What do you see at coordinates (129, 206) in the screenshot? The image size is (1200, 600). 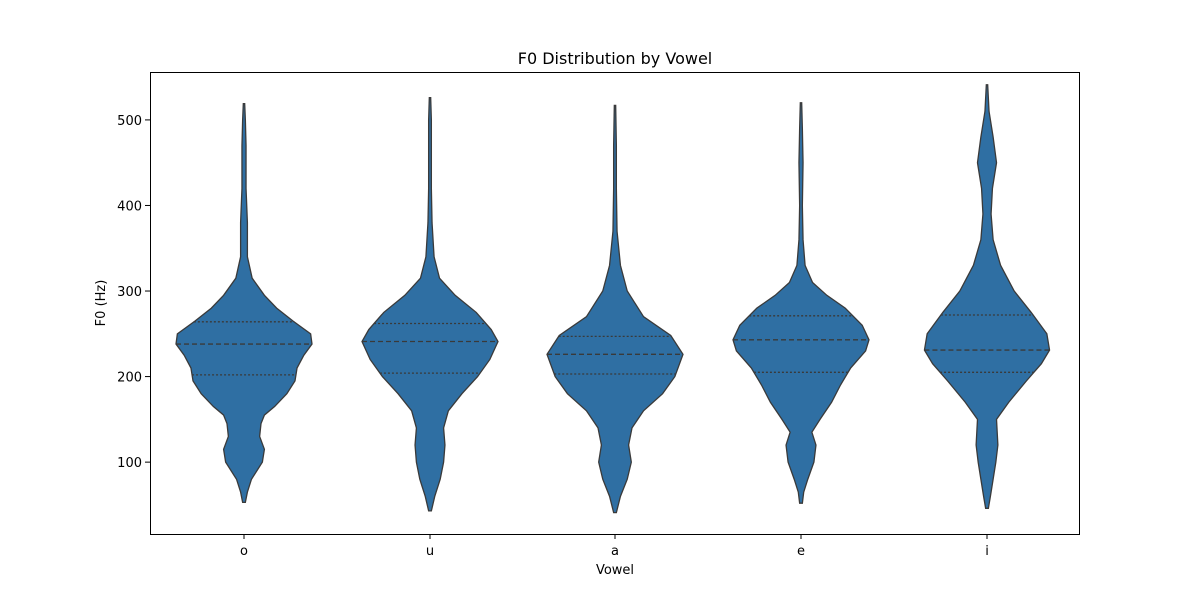 I see `y-tick-label-400: 400` at bounding box center [129, 206].